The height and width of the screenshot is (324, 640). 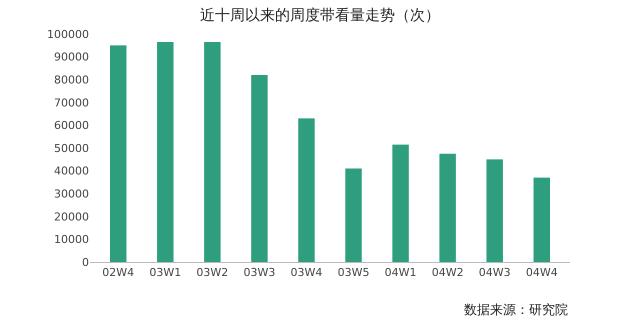 What do you see at coordinates (542, 273) in the screenshot?
I see `x-tick-label: 04W4` at bounding box center [542, 273].